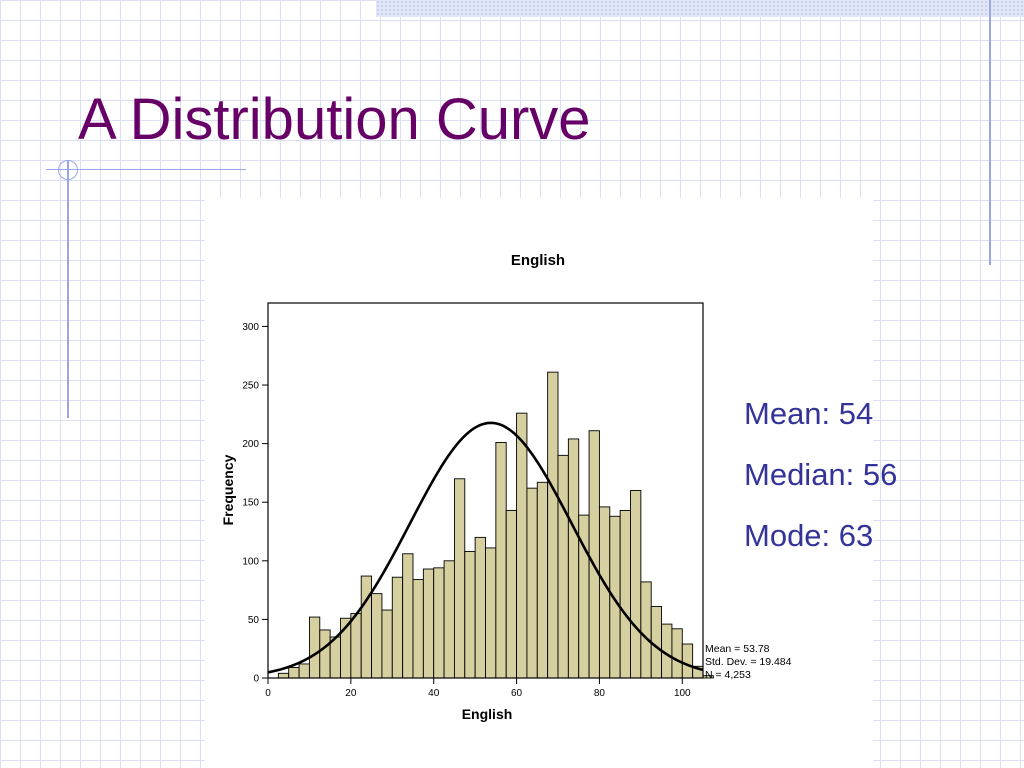 This screenshot has width=1024, height=768. What do you see at coordinates (700, 8) in the screenshot?
I see `top-decorative-band` at bounding box center [700, 8].